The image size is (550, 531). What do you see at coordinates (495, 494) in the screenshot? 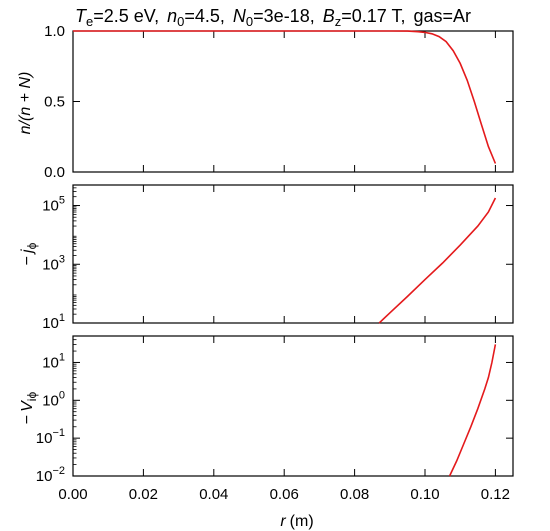
I see `x-tick-label-6: 0.12` at bounding box center [495, 494].